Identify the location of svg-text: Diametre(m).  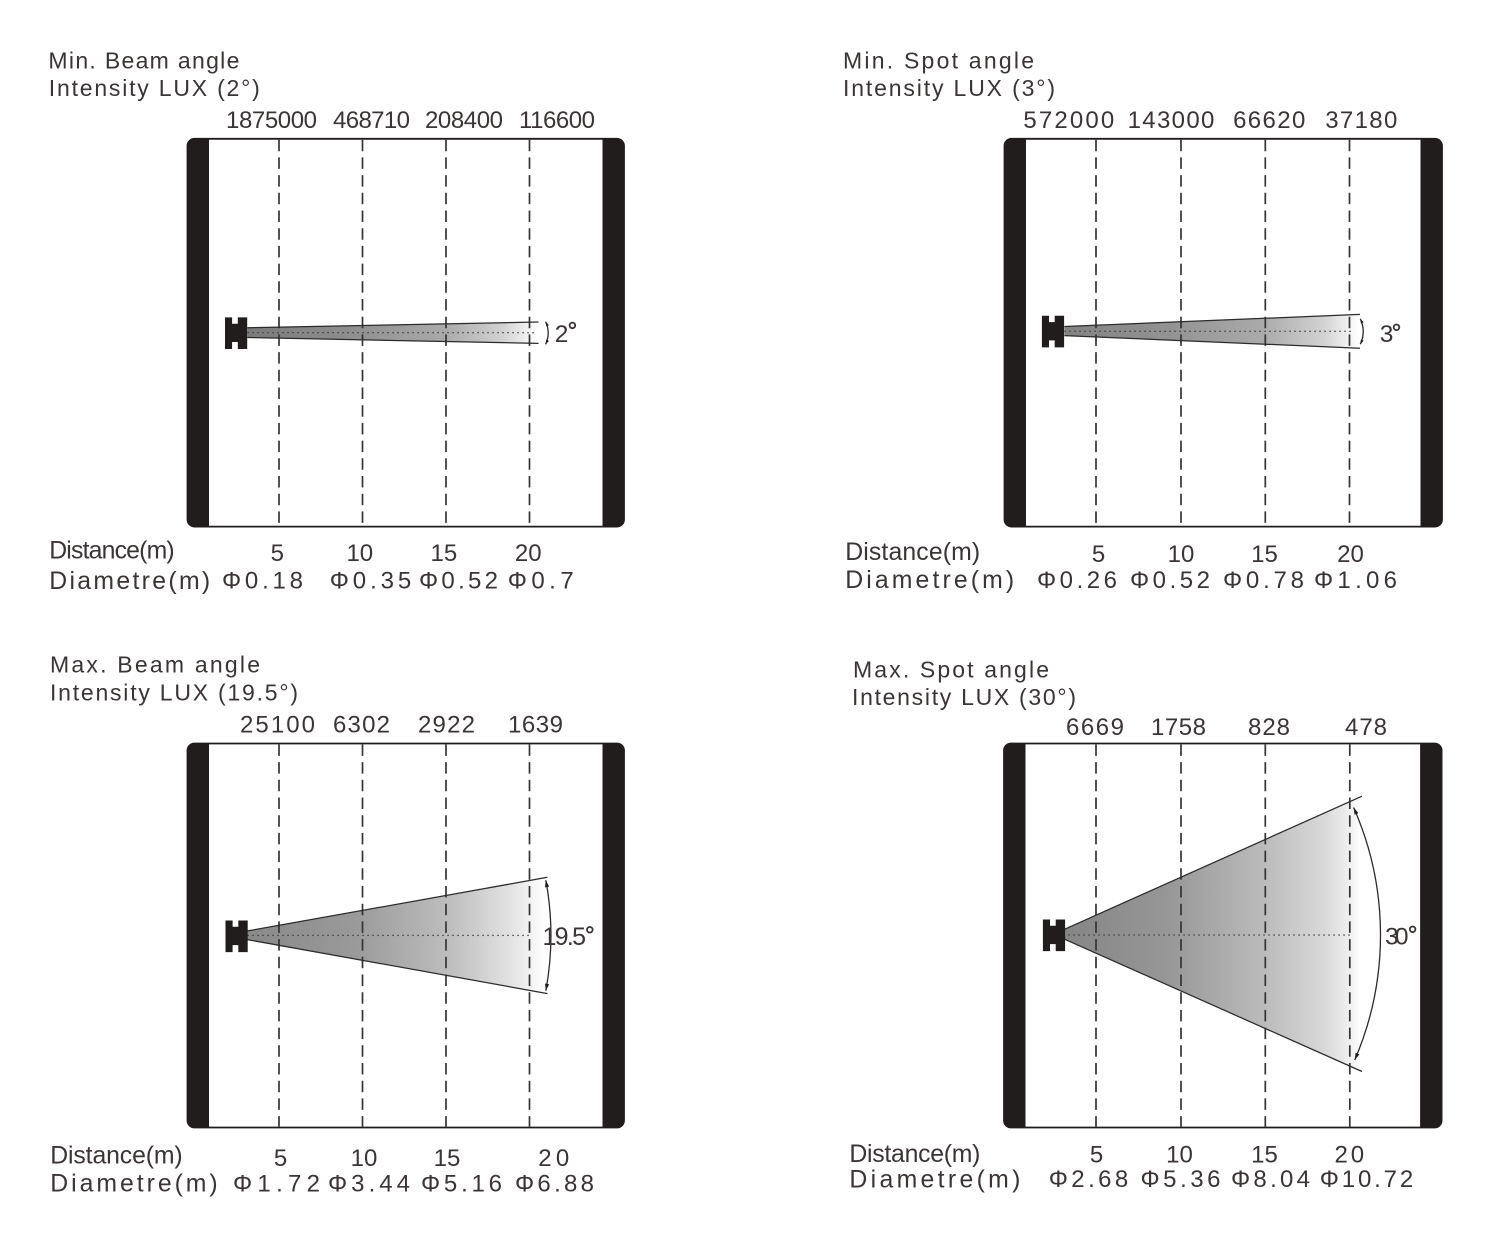
(129, 581).